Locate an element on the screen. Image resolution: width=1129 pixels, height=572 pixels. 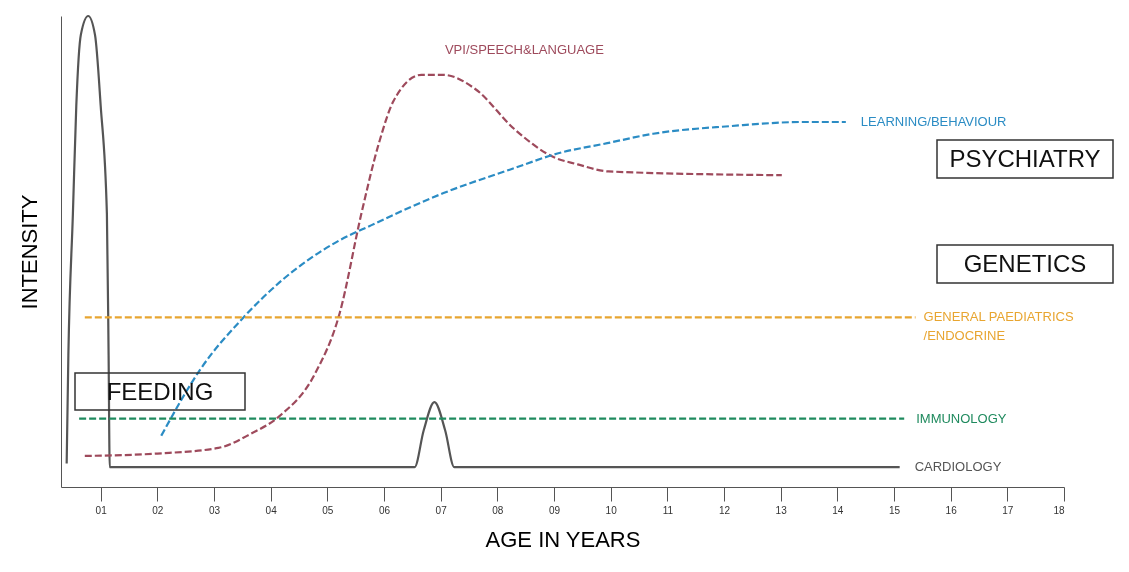
x-tick-label: 01 is located at coordinates (101, 510).